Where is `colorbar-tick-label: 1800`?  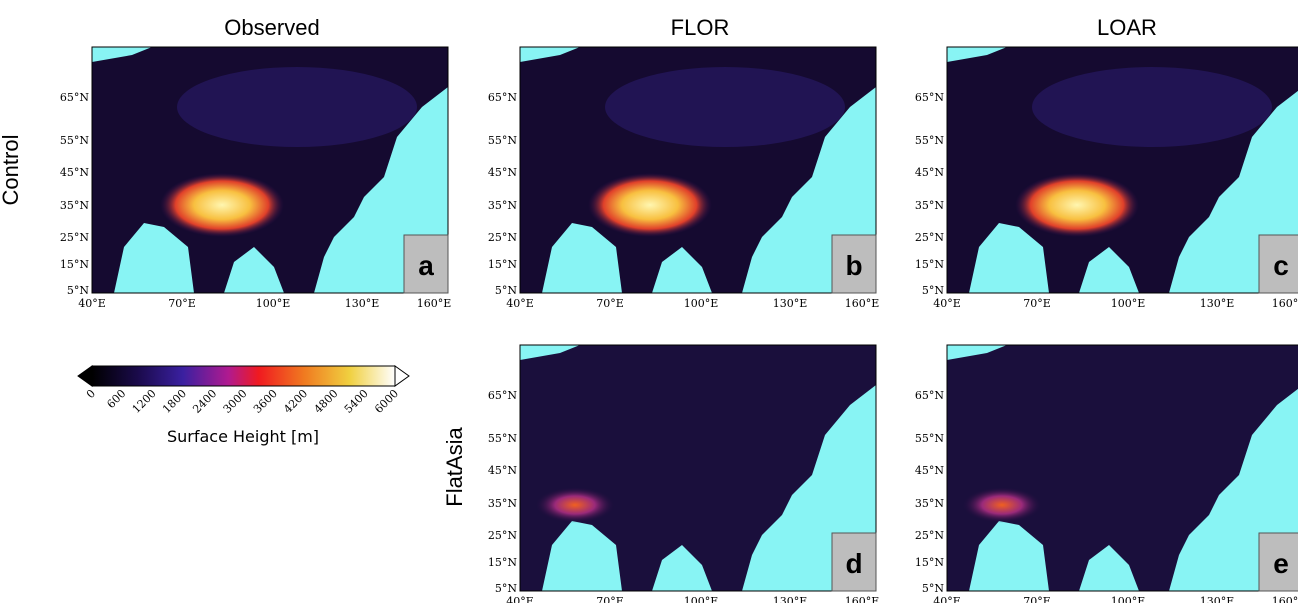 colorbar-tick-label: 1800 is located at coordinates (174, 401).